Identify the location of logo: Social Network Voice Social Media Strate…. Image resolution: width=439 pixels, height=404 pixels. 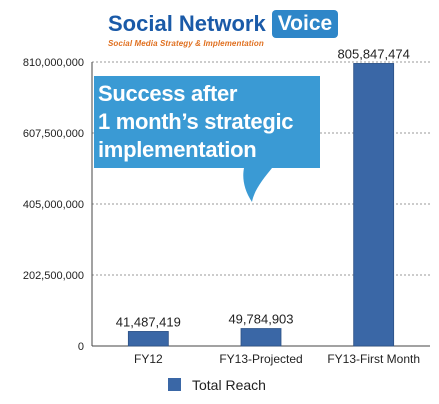
(223, 29).